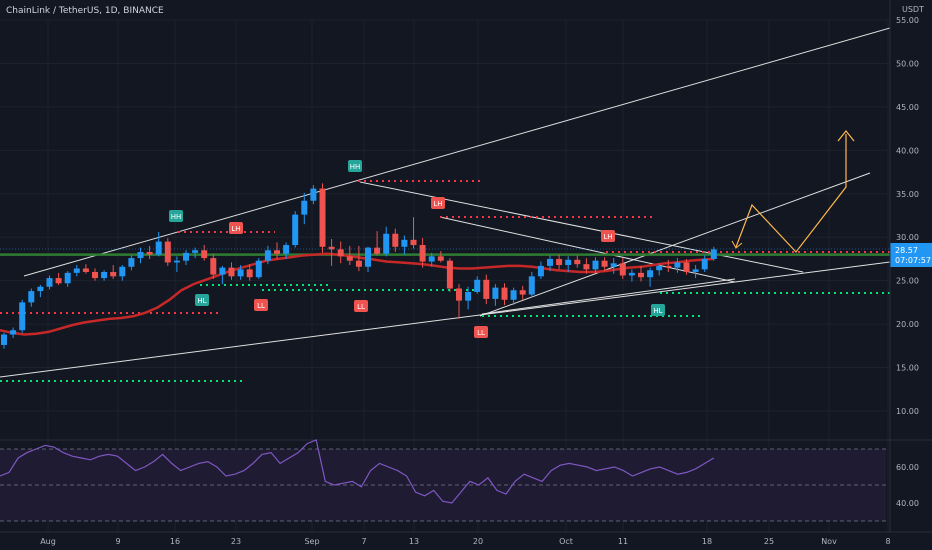 This screenshot has height=550, width=932. What do you see at coordinates (707, 541) in the screenshot?
I see `date-tick: 18` at bounding box center [707, 541].